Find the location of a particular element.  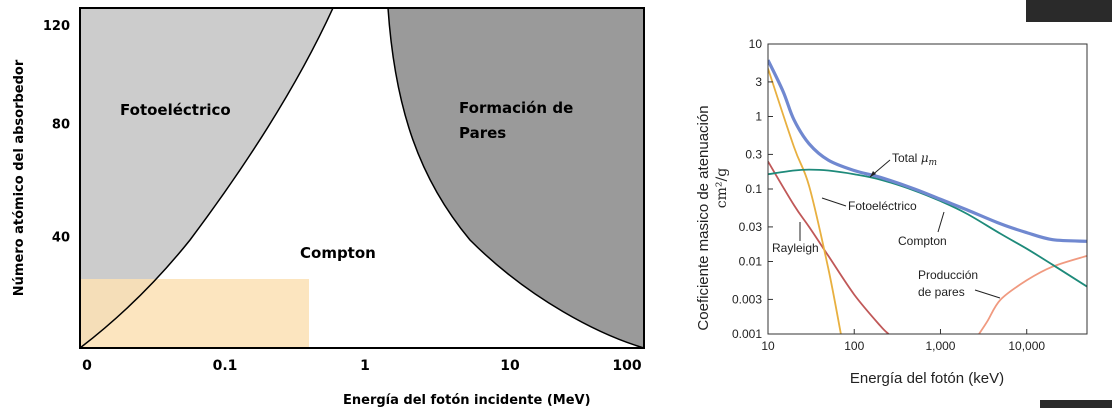

y-tick-labels: 10 3 1 0.3 0.1 0.03 0.01 0.003 0.001 is located at coordinates (752, 189).